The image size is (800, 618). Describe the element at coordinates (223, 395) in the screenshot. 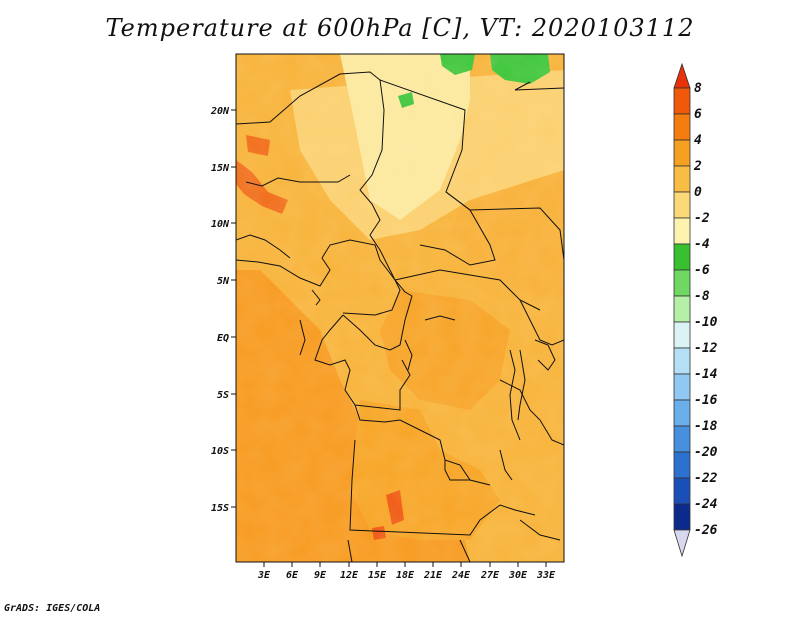

I see `lat-label-5s: 5S` at that location.